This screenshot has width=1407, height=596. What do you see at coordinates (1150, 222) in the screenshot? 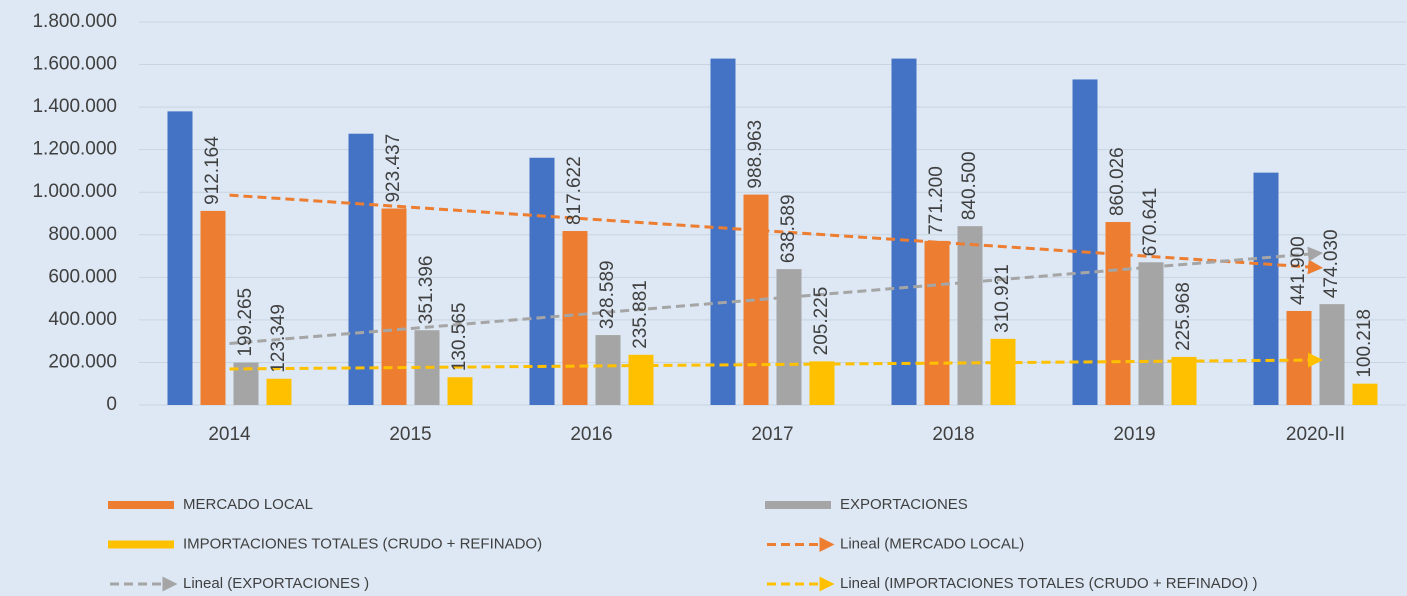
I see `data-label: 670.641` at bounding box center [1150, 222].